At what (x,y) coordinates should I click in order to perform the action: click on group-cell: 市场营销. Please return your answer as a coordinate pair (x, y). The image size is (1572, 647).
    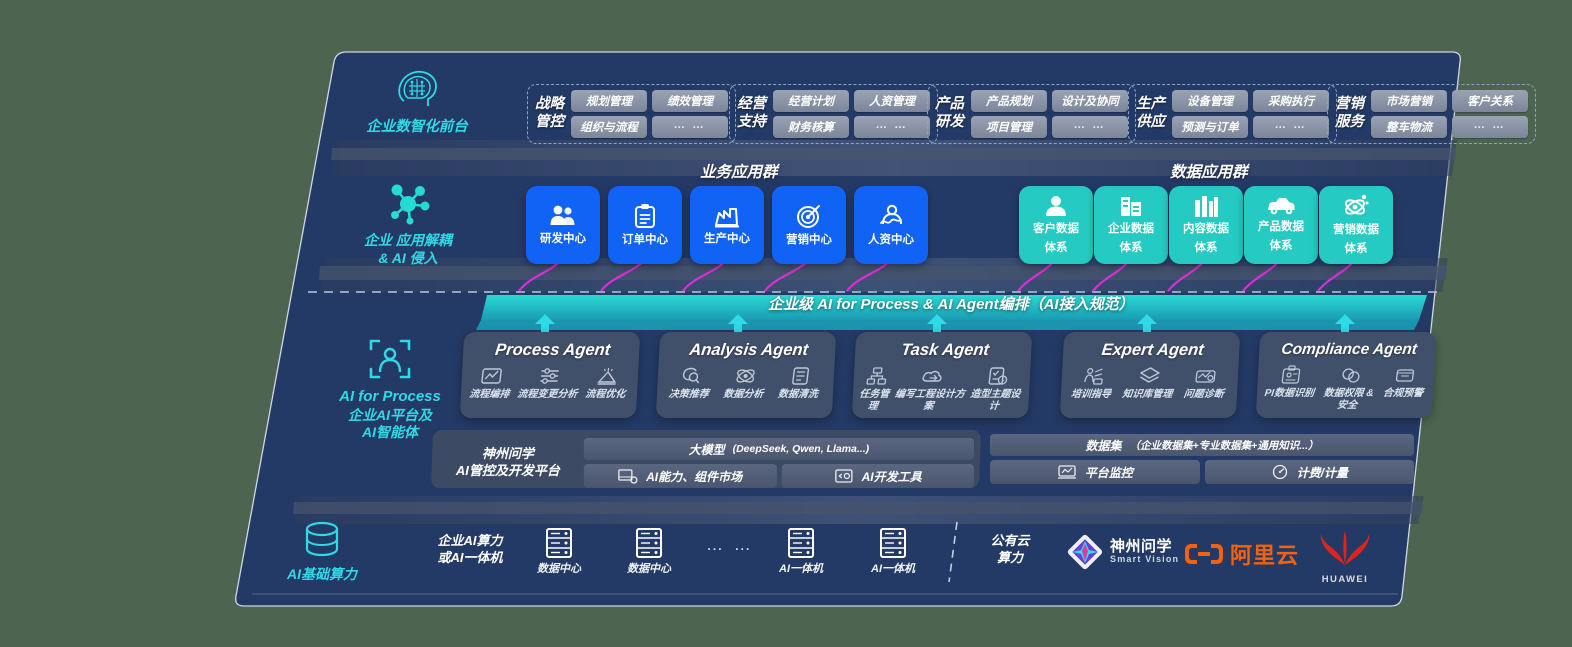
    Looking at the image, I should click on (1409, 101).